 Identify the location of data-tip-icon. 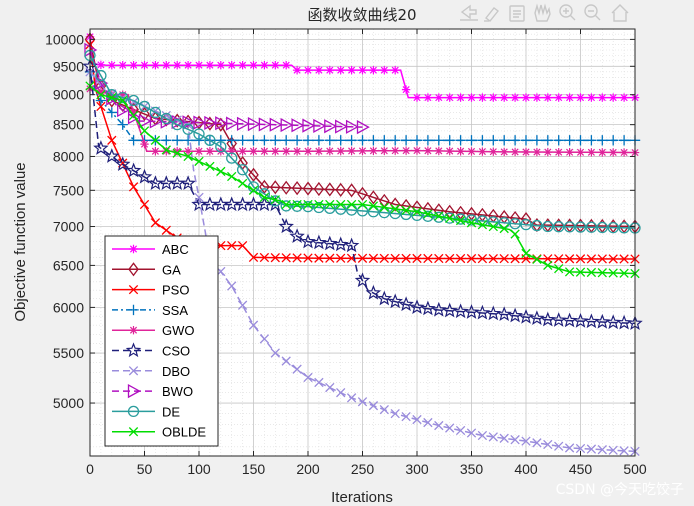
(517, 13).